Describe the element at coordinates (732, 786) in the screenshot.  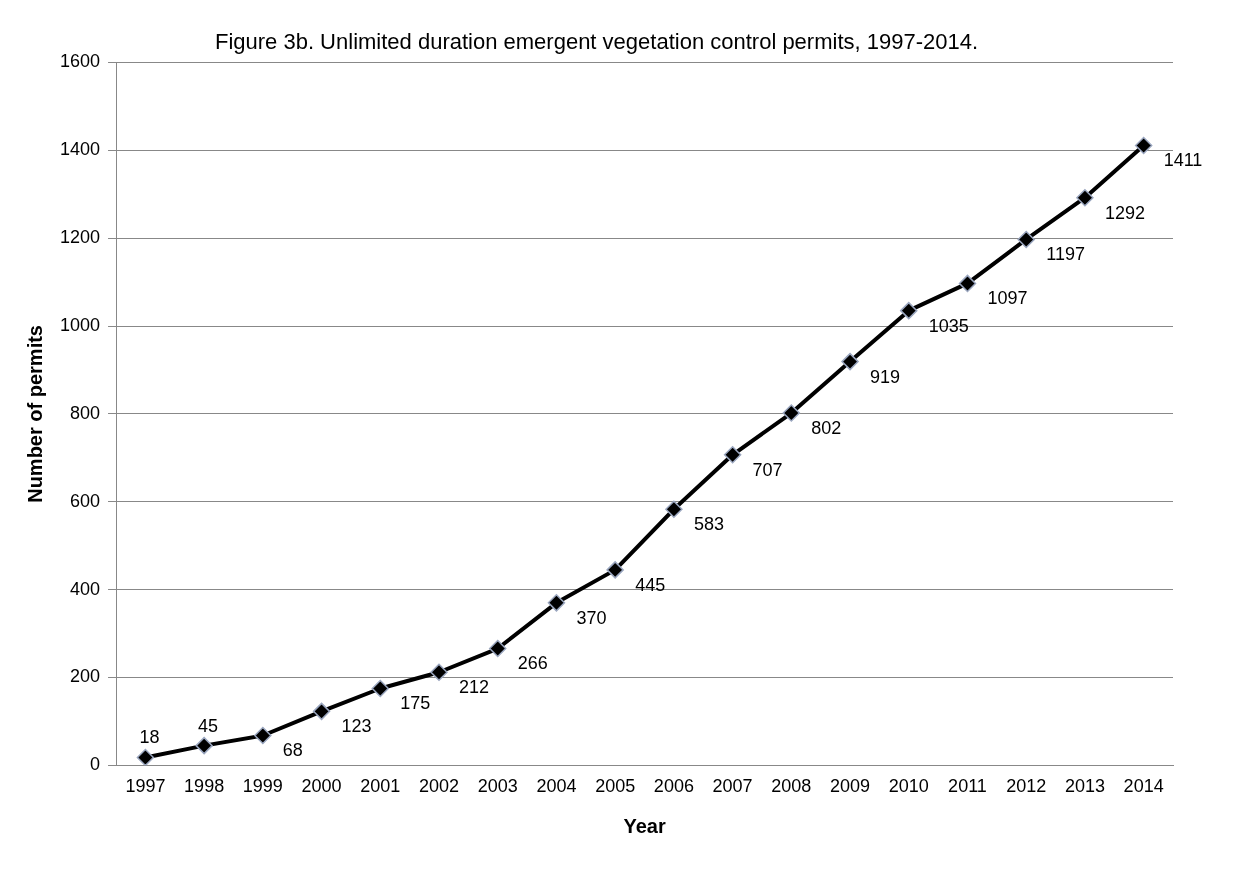
I see `x-tick-label: 2007` at that location.